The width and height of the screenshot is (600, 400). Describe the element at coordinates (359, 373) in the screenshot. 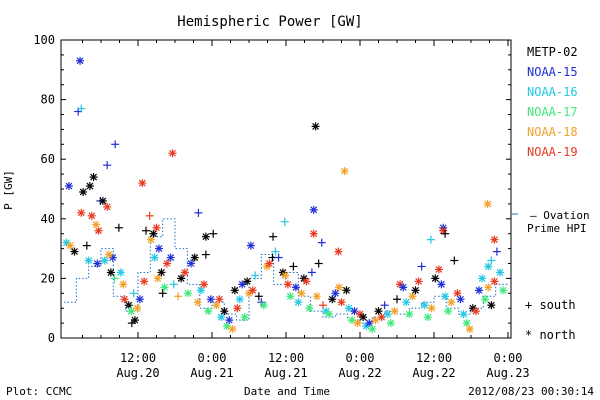

I see `x-tick-date: Aug.22` at that location.